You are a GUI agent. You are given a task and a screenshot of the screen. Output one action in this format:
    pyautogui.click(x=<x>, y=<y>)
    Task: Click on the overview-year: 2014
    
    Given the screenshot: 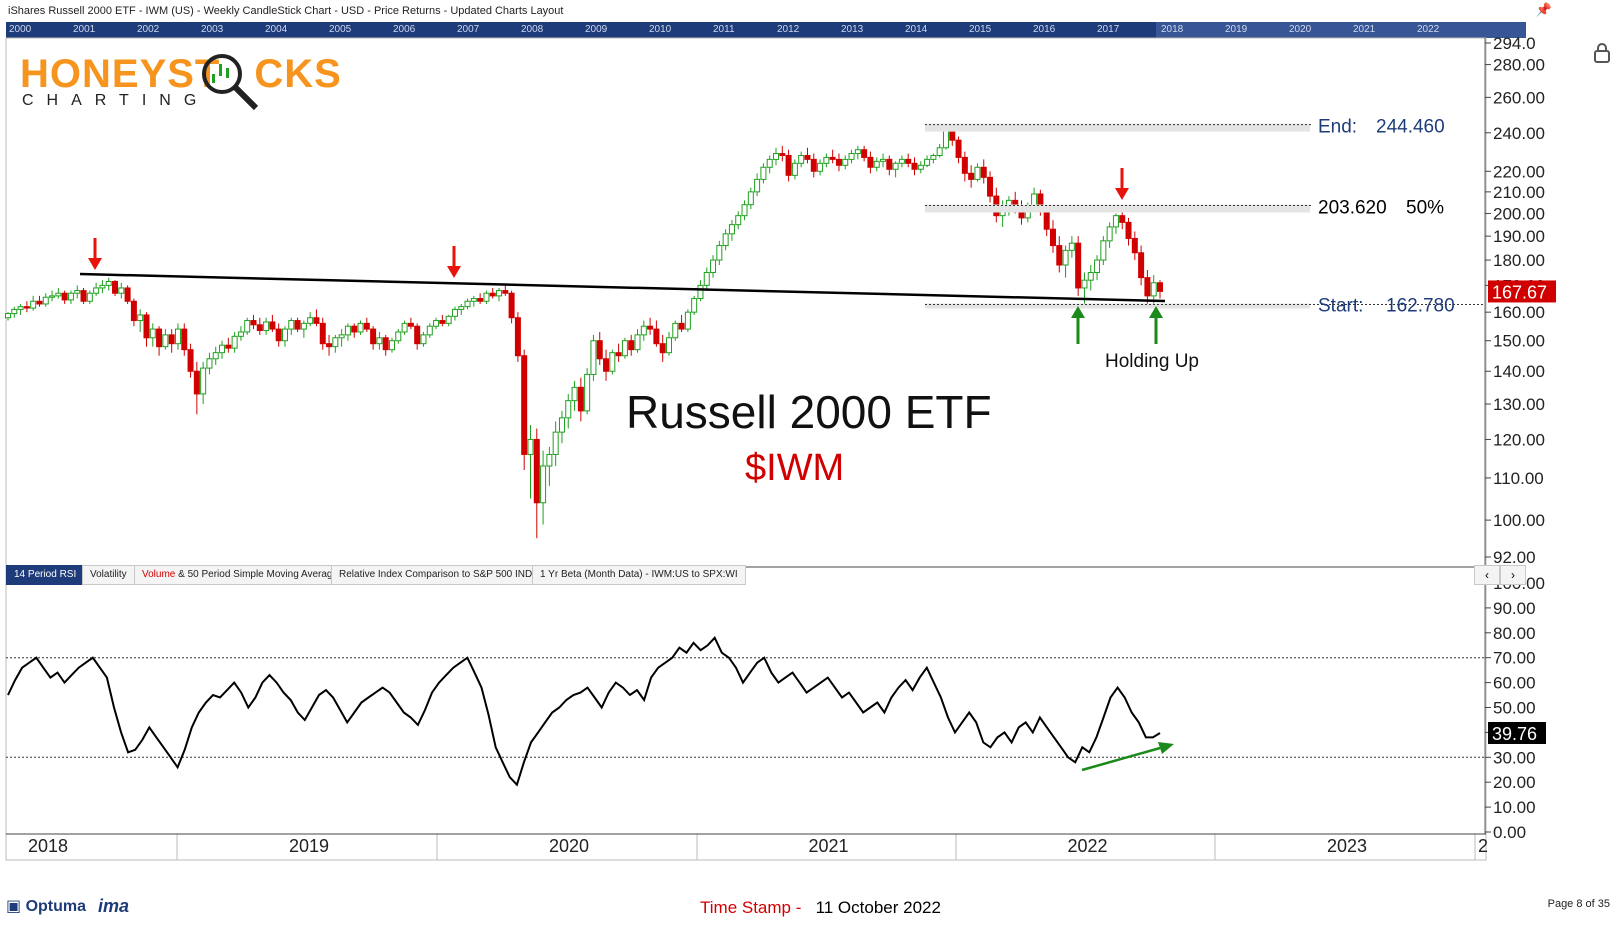 What is the action you would take?
    pyautogui.click(x=916, y=29)
    